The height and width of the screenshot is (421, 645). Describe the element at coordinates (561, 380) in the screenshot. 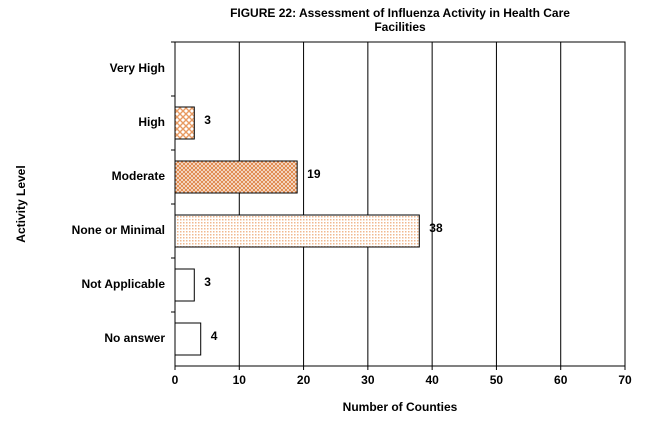

I see `x-tick-label: 60` at that location.